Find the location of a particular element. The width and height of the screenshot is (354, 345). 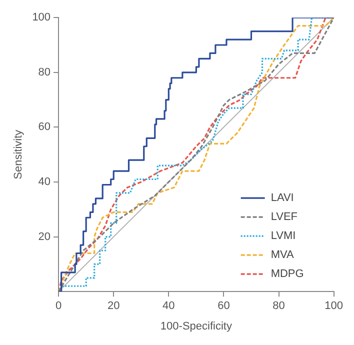

legend-label: LAVI is located at coordinates (282, 198).